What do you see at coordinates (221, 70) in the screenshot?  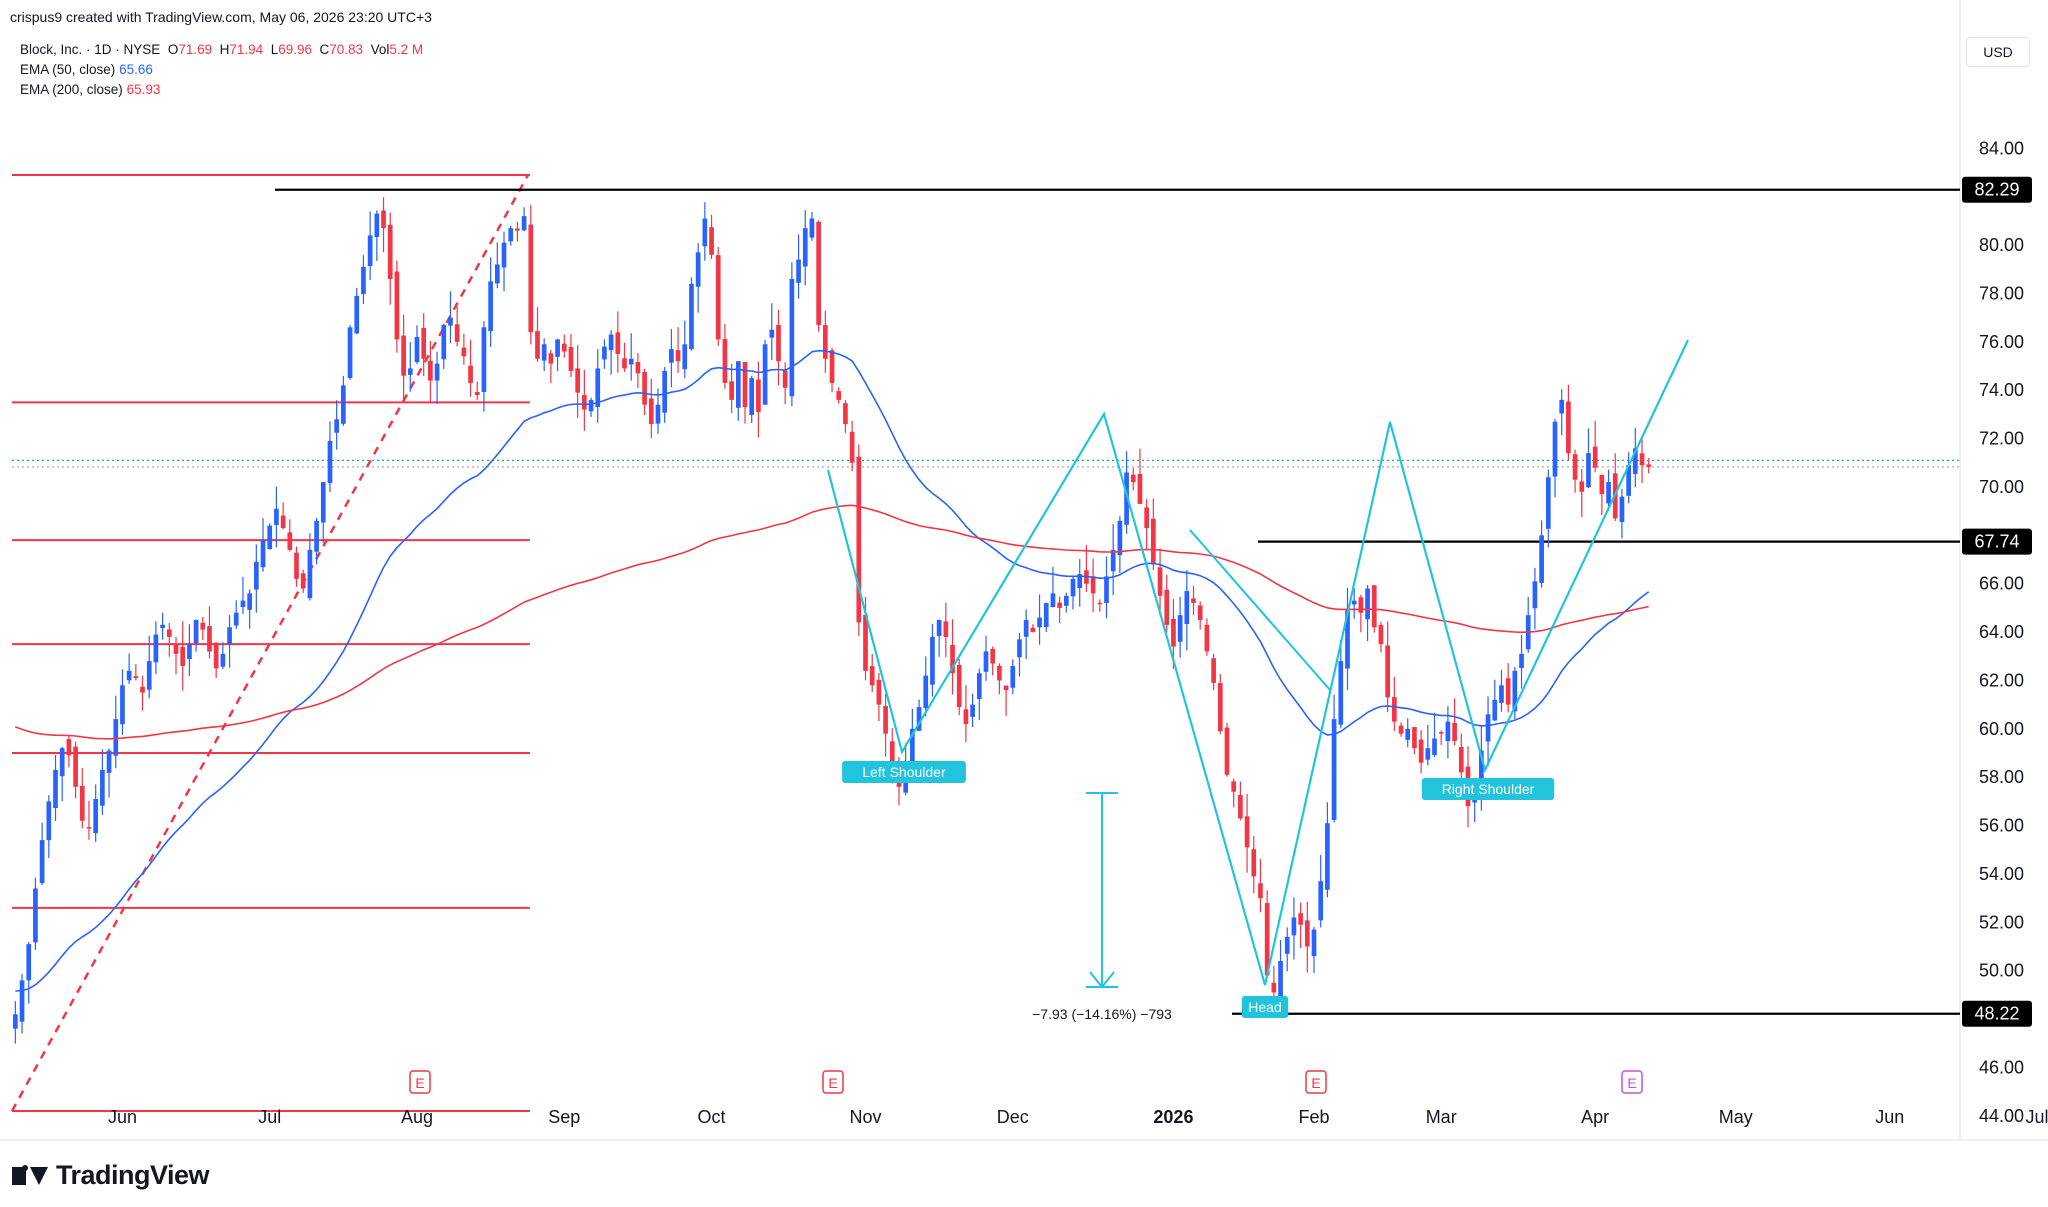 I see `ema50-row: EMA (50, close) 65.66` at bounding box center [221, 70].